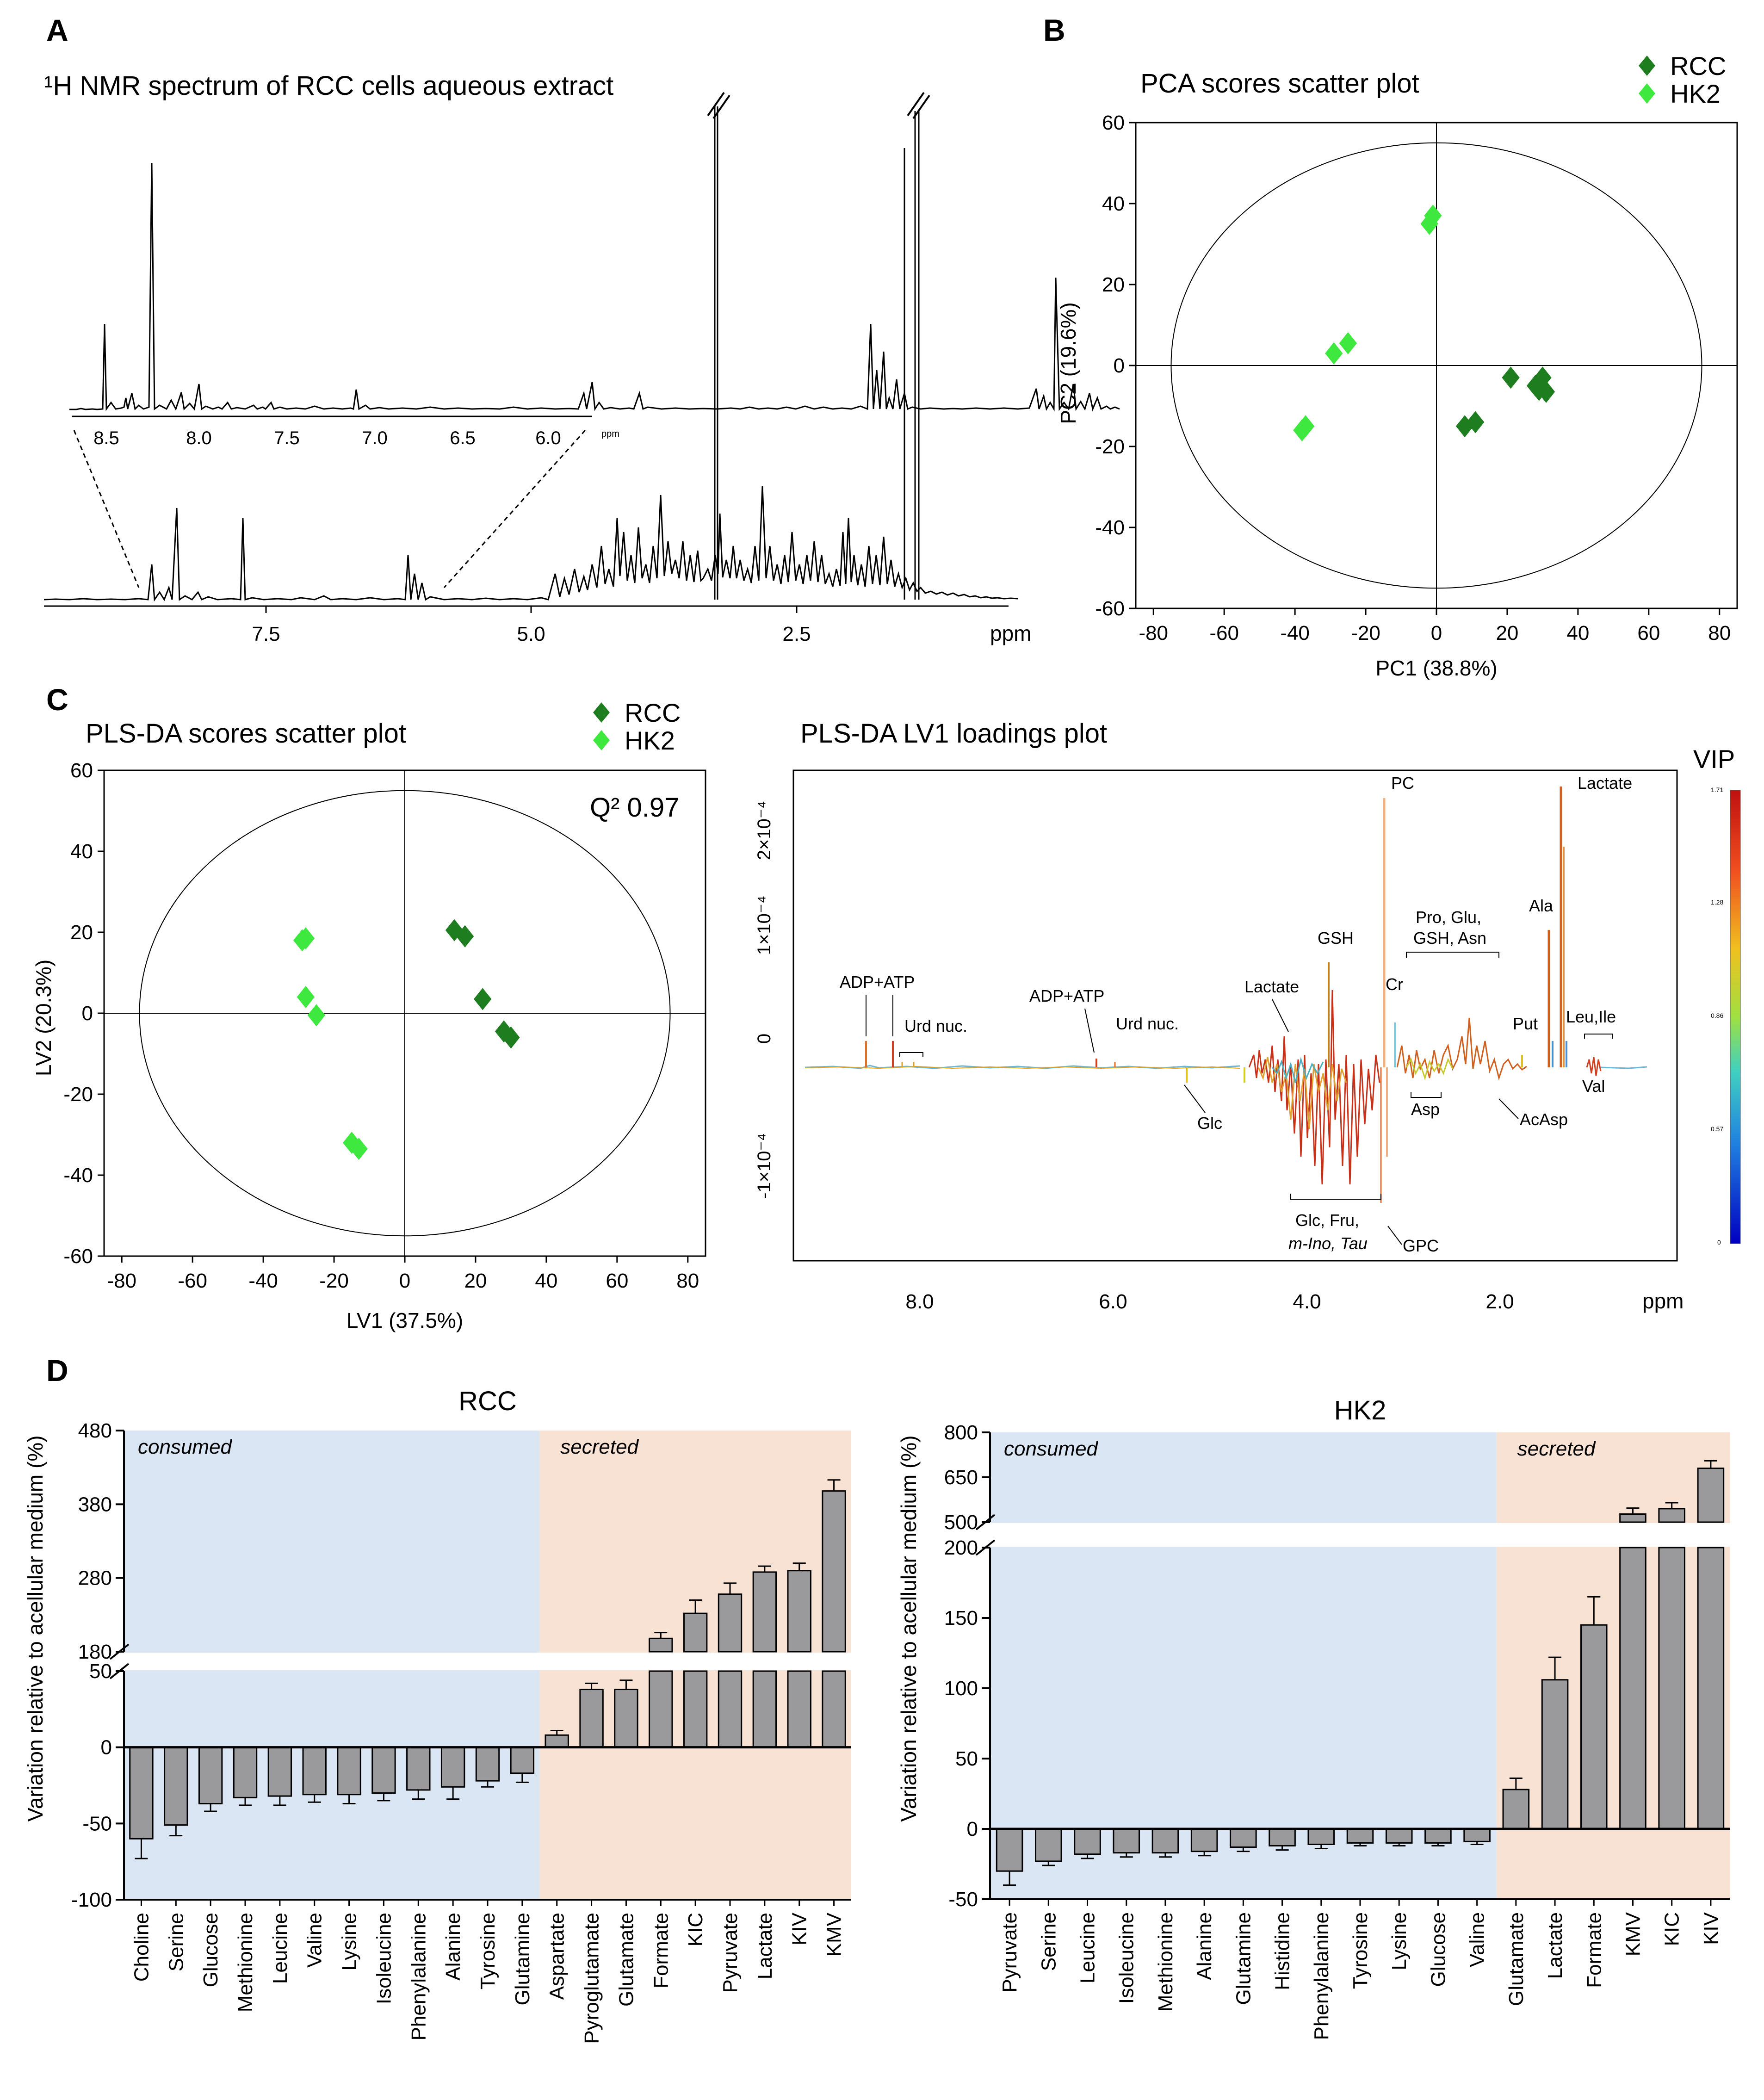 The image size is (1764, 2100). What do you see at coordinates (106, 438) in the screenshot?
I see `inset-tick-8.5: 8.5` at bounding box center [106, 438].